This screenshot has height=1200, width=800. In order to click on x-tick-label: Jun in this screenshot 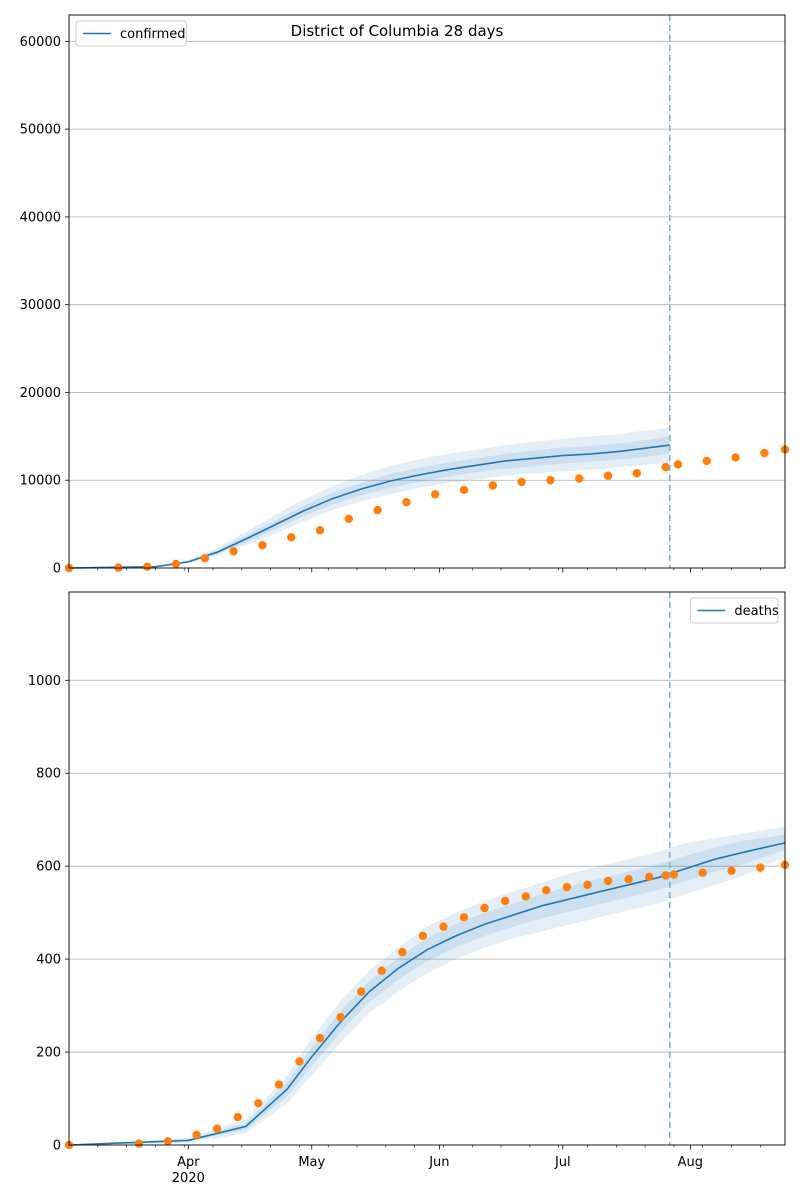, I will do `click(438, 1162)`.